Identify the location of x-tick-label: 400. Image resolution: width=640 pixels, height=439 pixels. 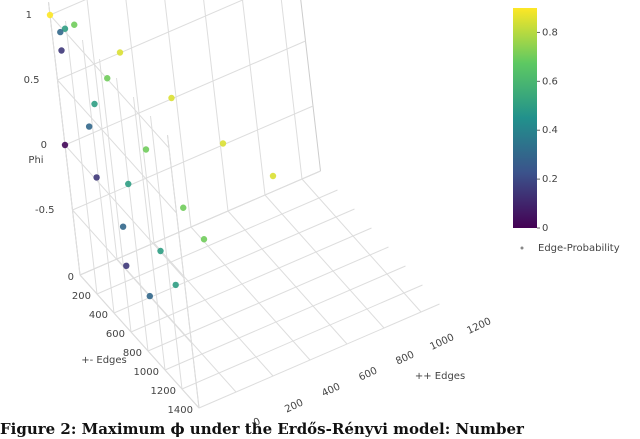
(331, 390).